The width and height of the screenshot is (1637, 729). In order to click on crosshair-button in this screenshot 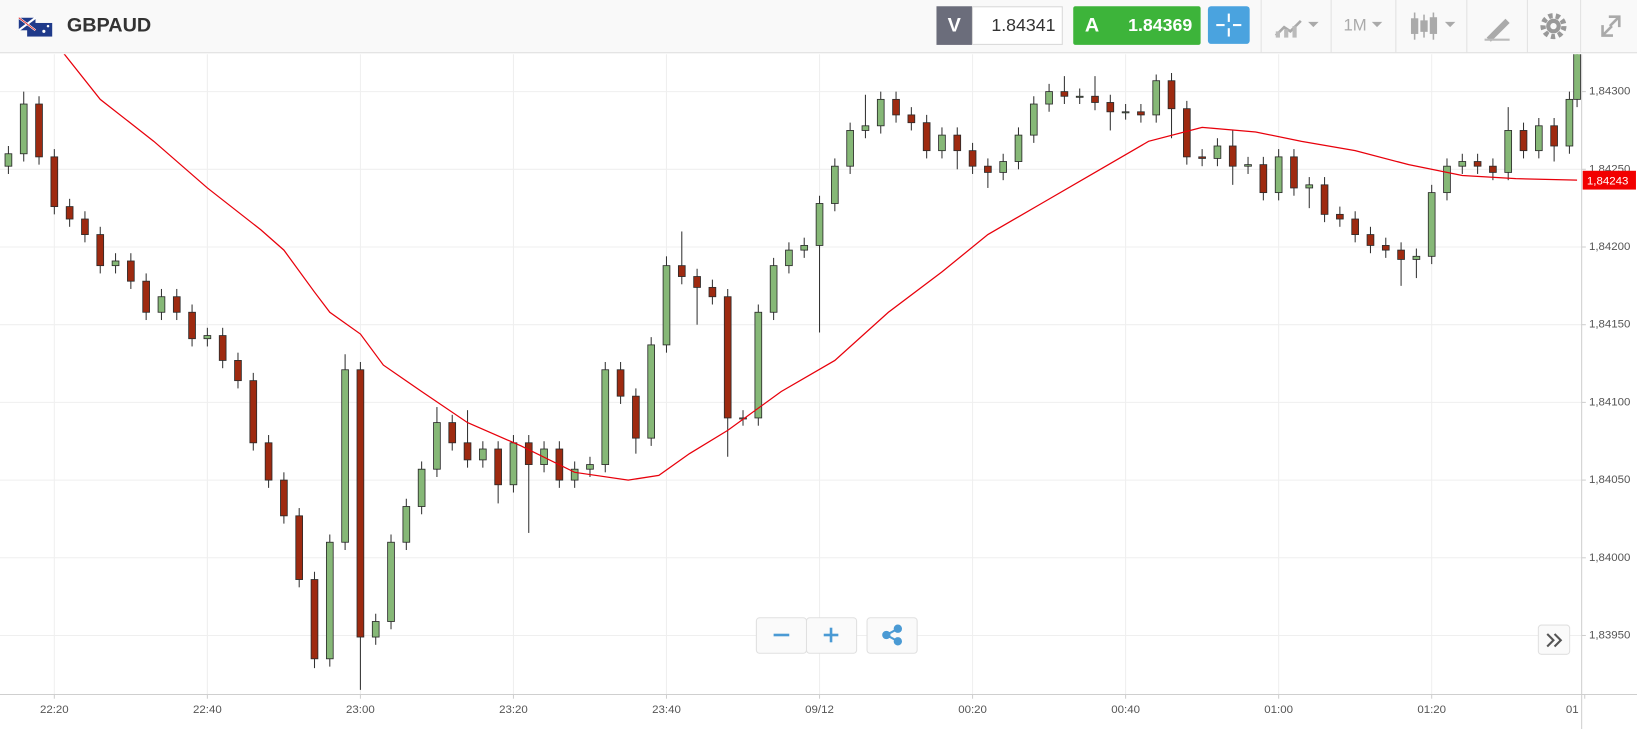, I will do `click(1228, 25)`.